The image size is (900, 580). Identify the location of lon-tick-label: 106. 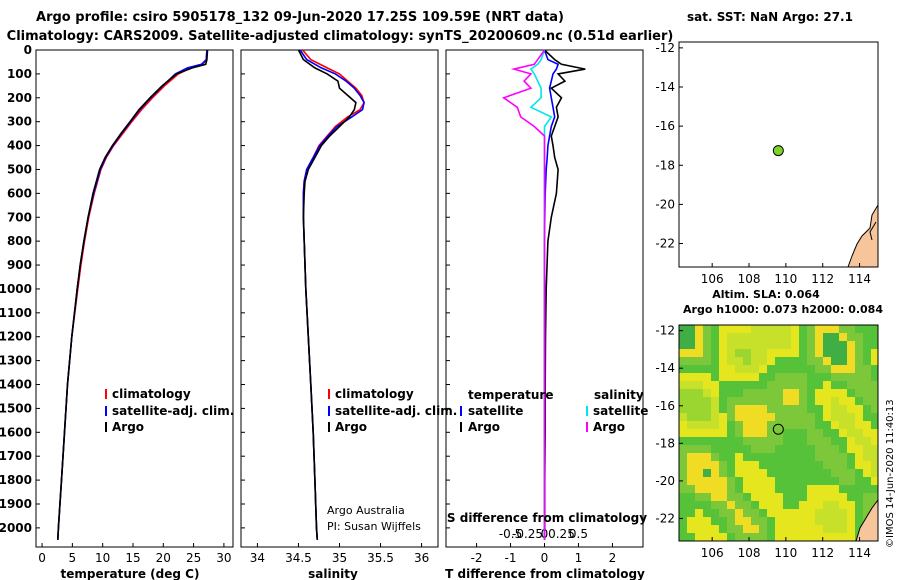
(712, 553).